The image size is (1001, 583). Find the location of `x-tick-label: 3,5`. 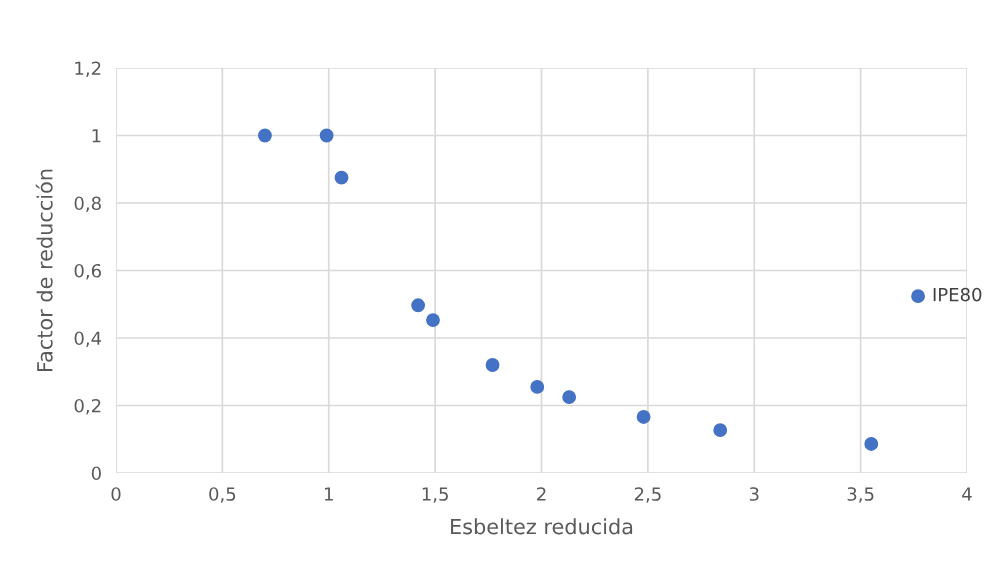

x-tick-label: 3,5 is located at coordinates (860, 495).